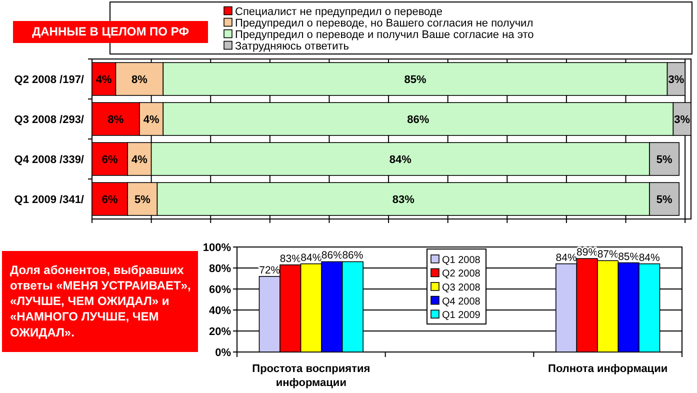 The width and height of the screenshot is (697, 393). What do you see at coordinates (292, 46) in the screenshot?
I see `legend-label: Затрудняюсь ответить` at bounding box center [292, 46].